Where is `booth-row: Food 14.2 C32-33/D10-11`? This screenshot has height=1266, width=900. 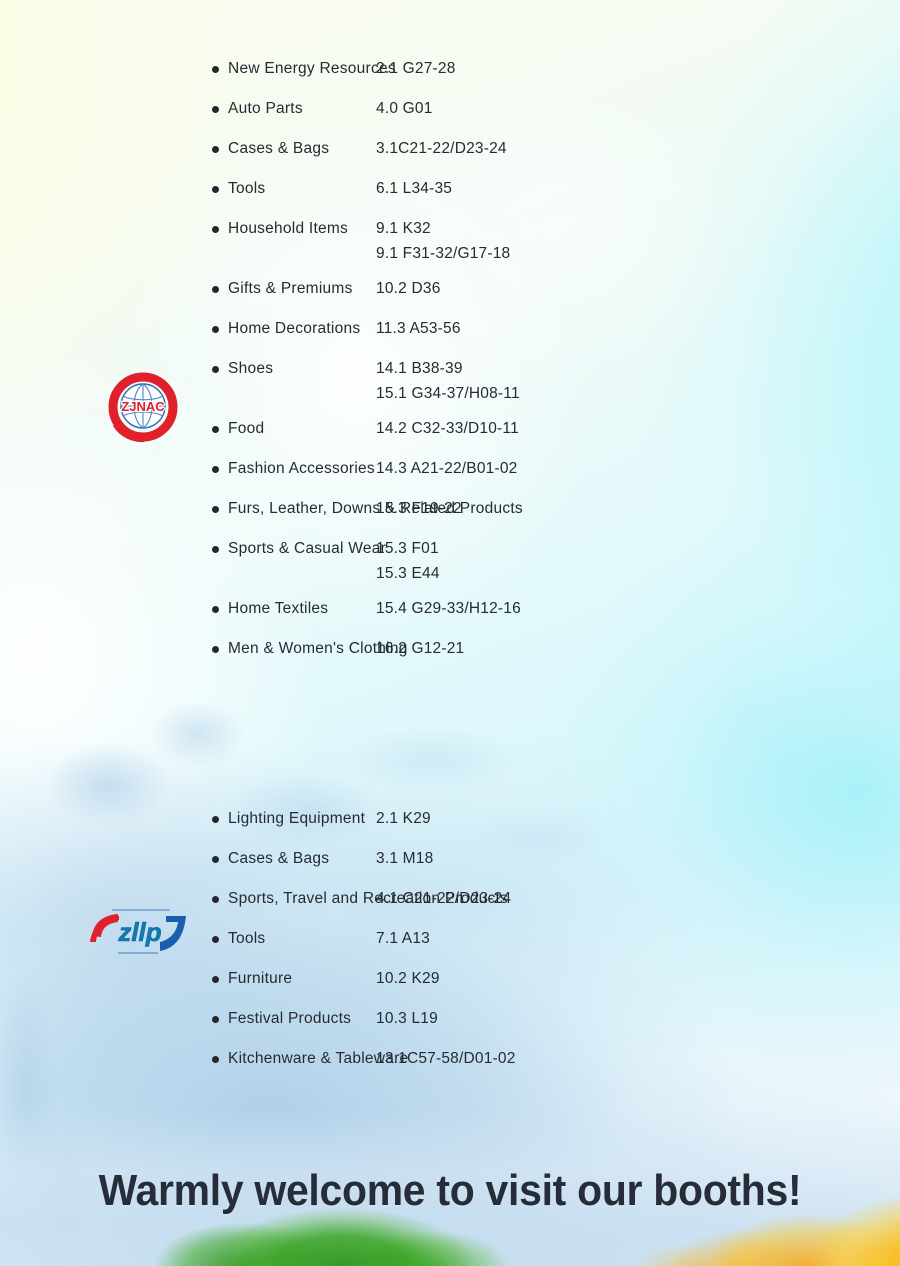 booth-row: Food 14.2 C32-33/D10-11 is located at coordinates (450, 428).